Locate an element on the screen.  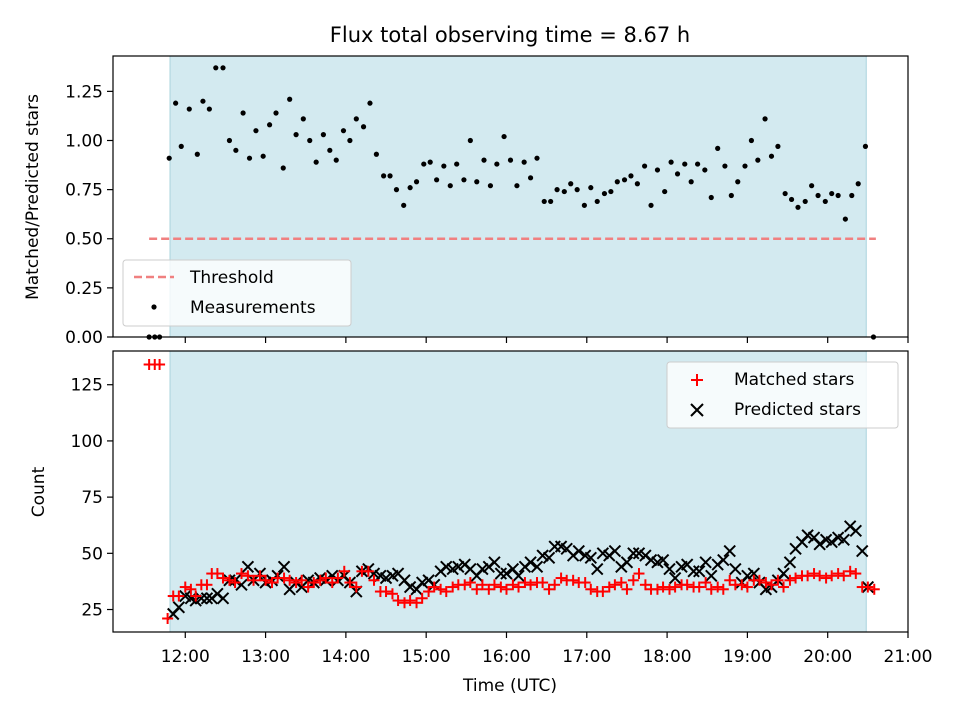
bottom-legend-box is located at coordinates (782, 395).